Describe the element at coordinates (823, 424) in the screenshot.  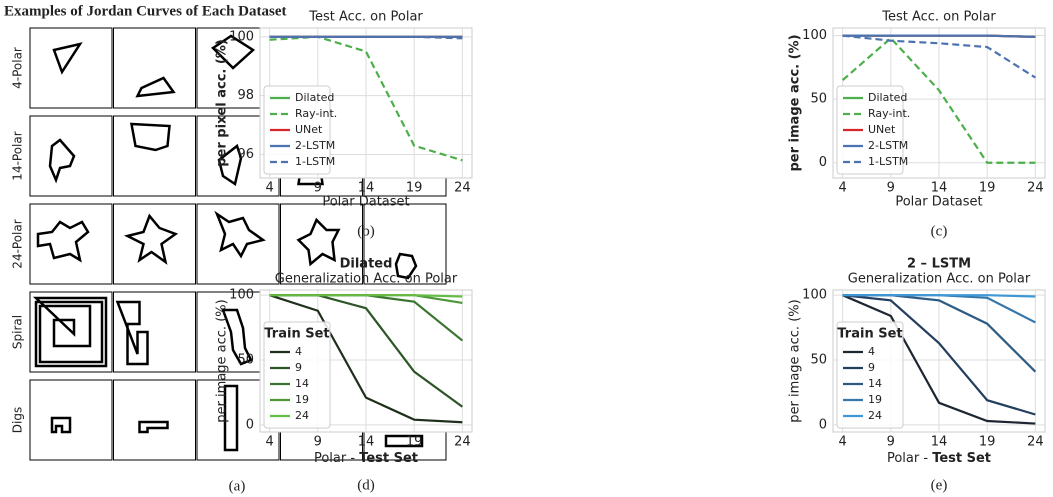
I see `y-tick-label: 0` at that location.